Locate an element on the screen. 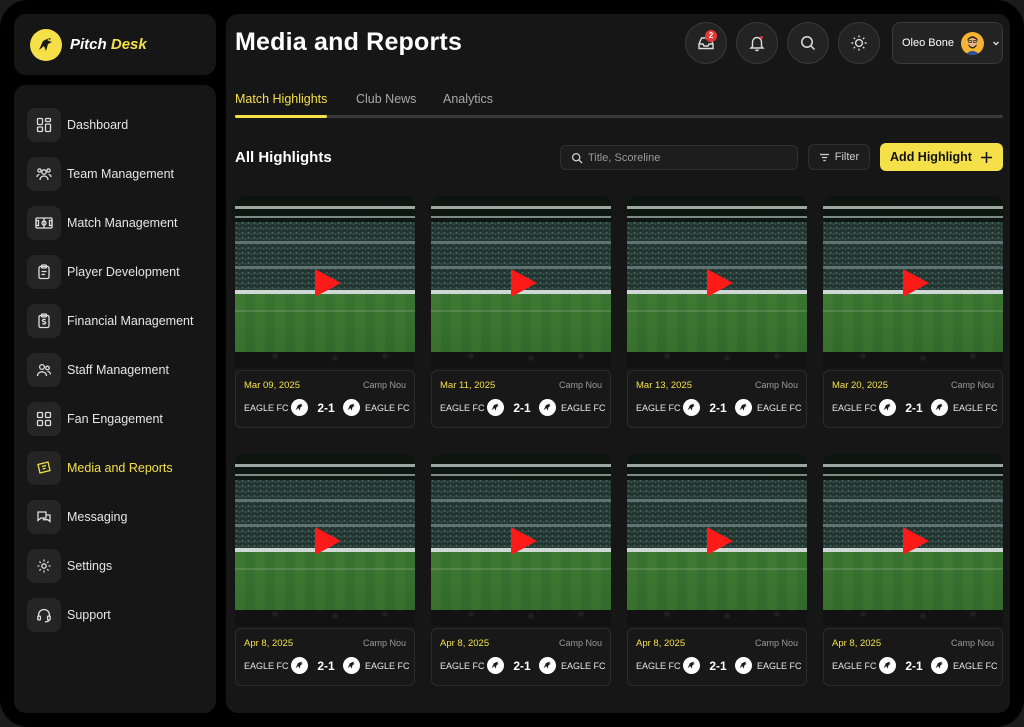  filter-label: Filter is located at coordinates (847, 157).